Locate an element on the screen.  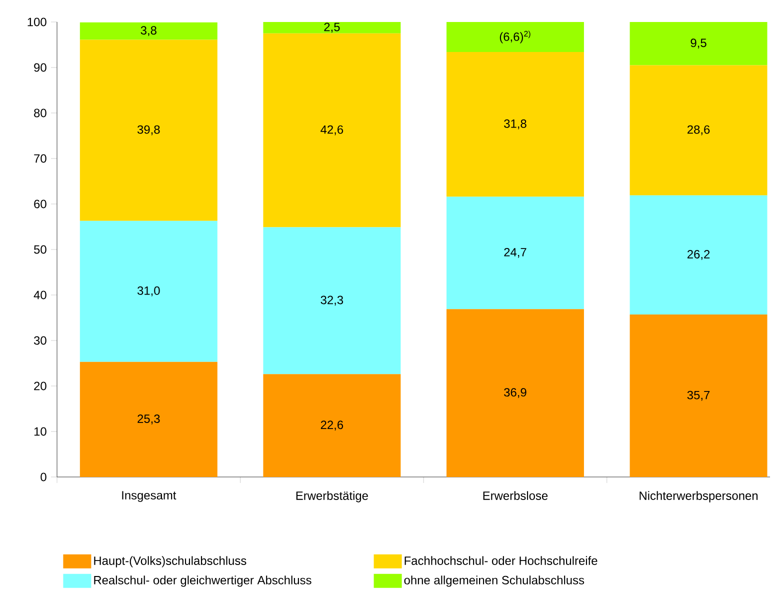
y-tick-label: 30 is located at coordinates (40, 340).